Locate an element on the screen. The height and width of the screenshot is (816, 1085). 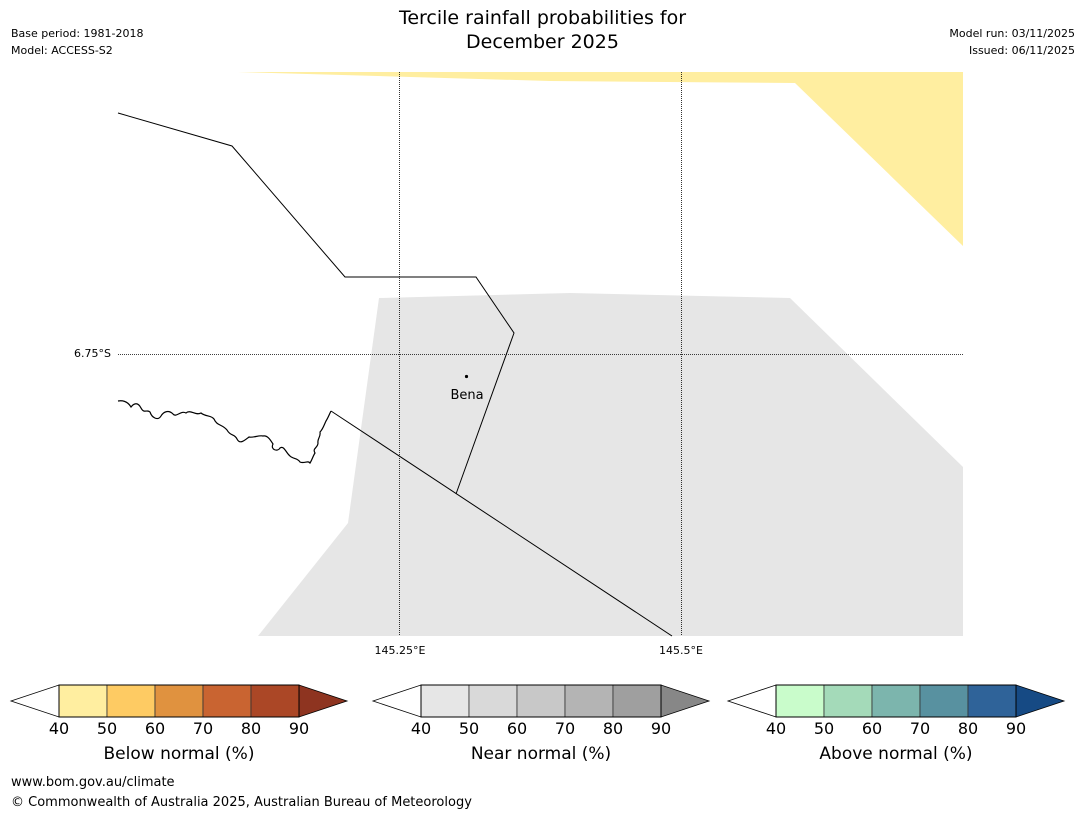
lat-label: 6.75°S is located at coordinates (92, 353).